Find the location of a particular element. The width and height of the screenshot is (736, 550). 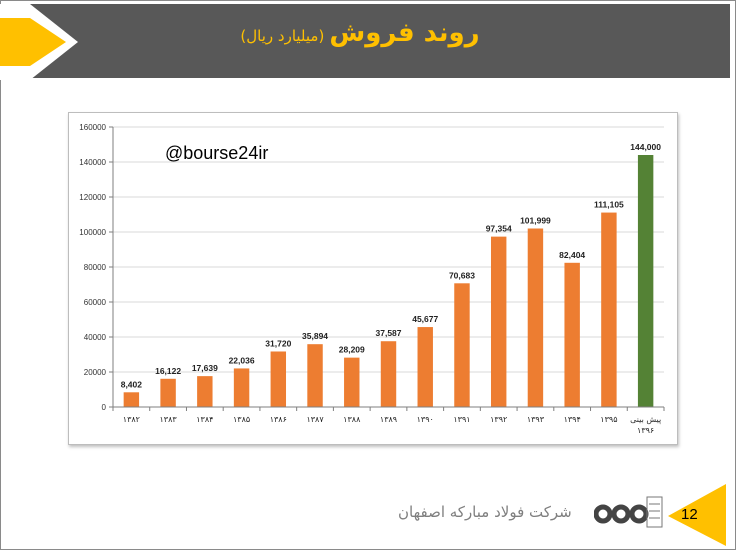

data-label-2: 17,639 is located at coordinates (205, 368).